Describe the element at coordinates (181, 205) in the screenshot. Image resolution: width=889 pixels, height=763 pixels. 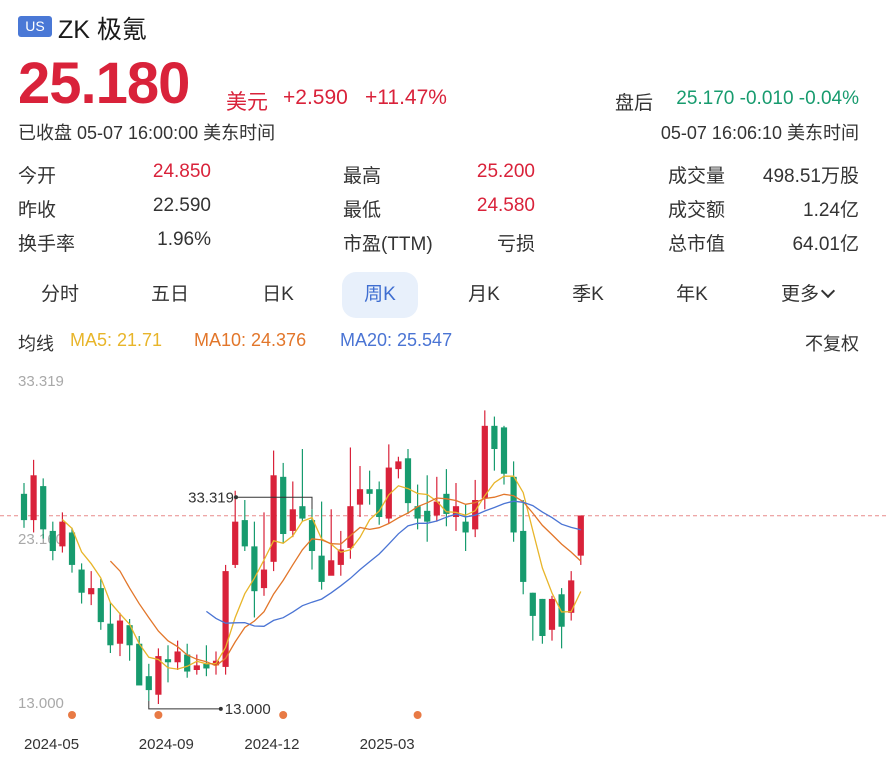
I see `stat-value-prev-close: 22.590` at that location.